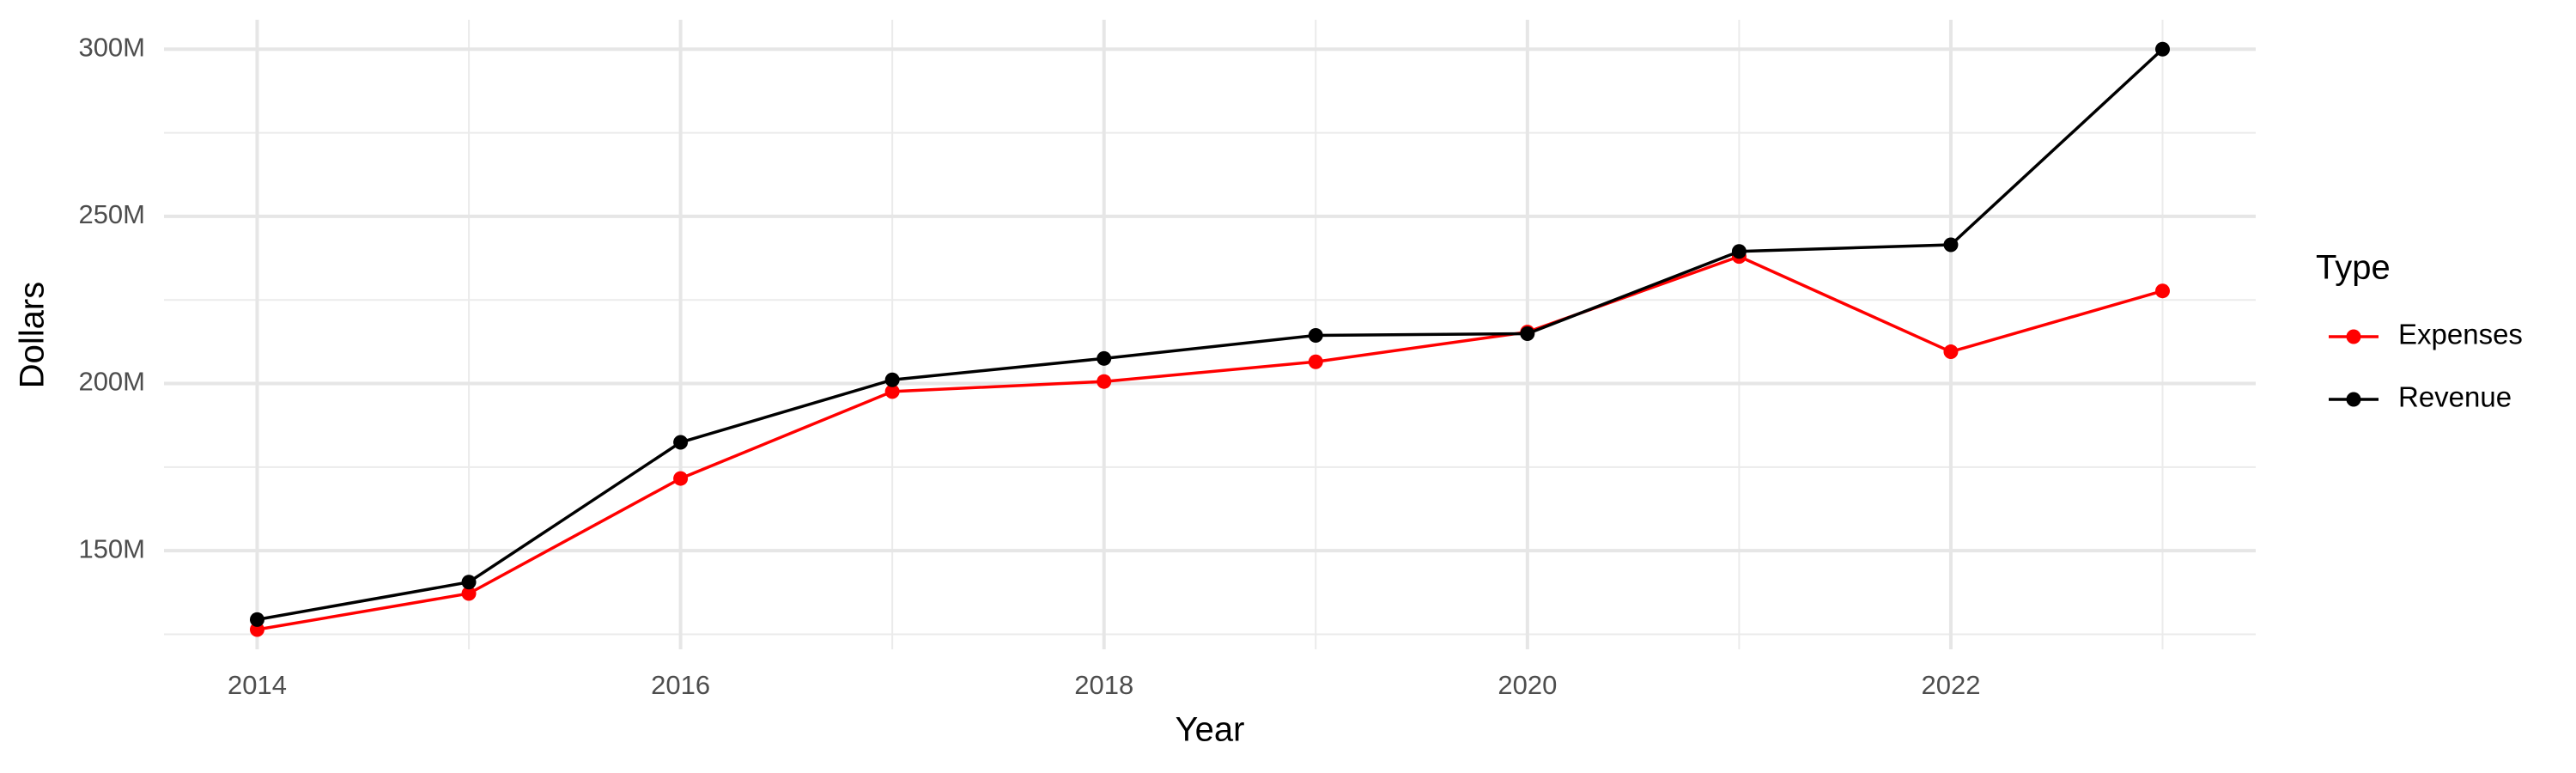 The width and height of the screenshot is (2576, 773). I want to click on x-tick-label: 2022, so click(1951, 685).